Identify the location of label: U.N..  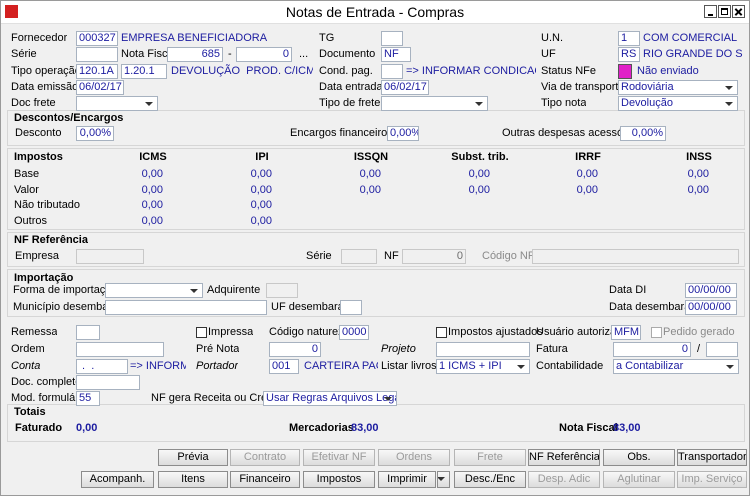
(552, 38).